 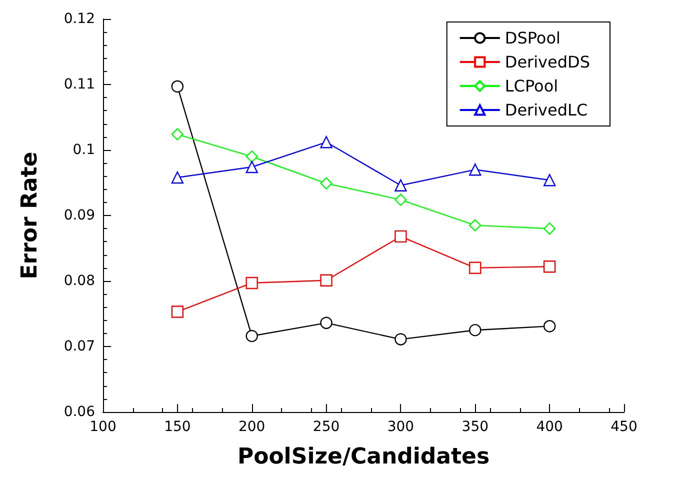 What do you see at coordinates (103, 427) in the screenshot?
I see `x-tick-label: 100` at bounding box center [103, 427].